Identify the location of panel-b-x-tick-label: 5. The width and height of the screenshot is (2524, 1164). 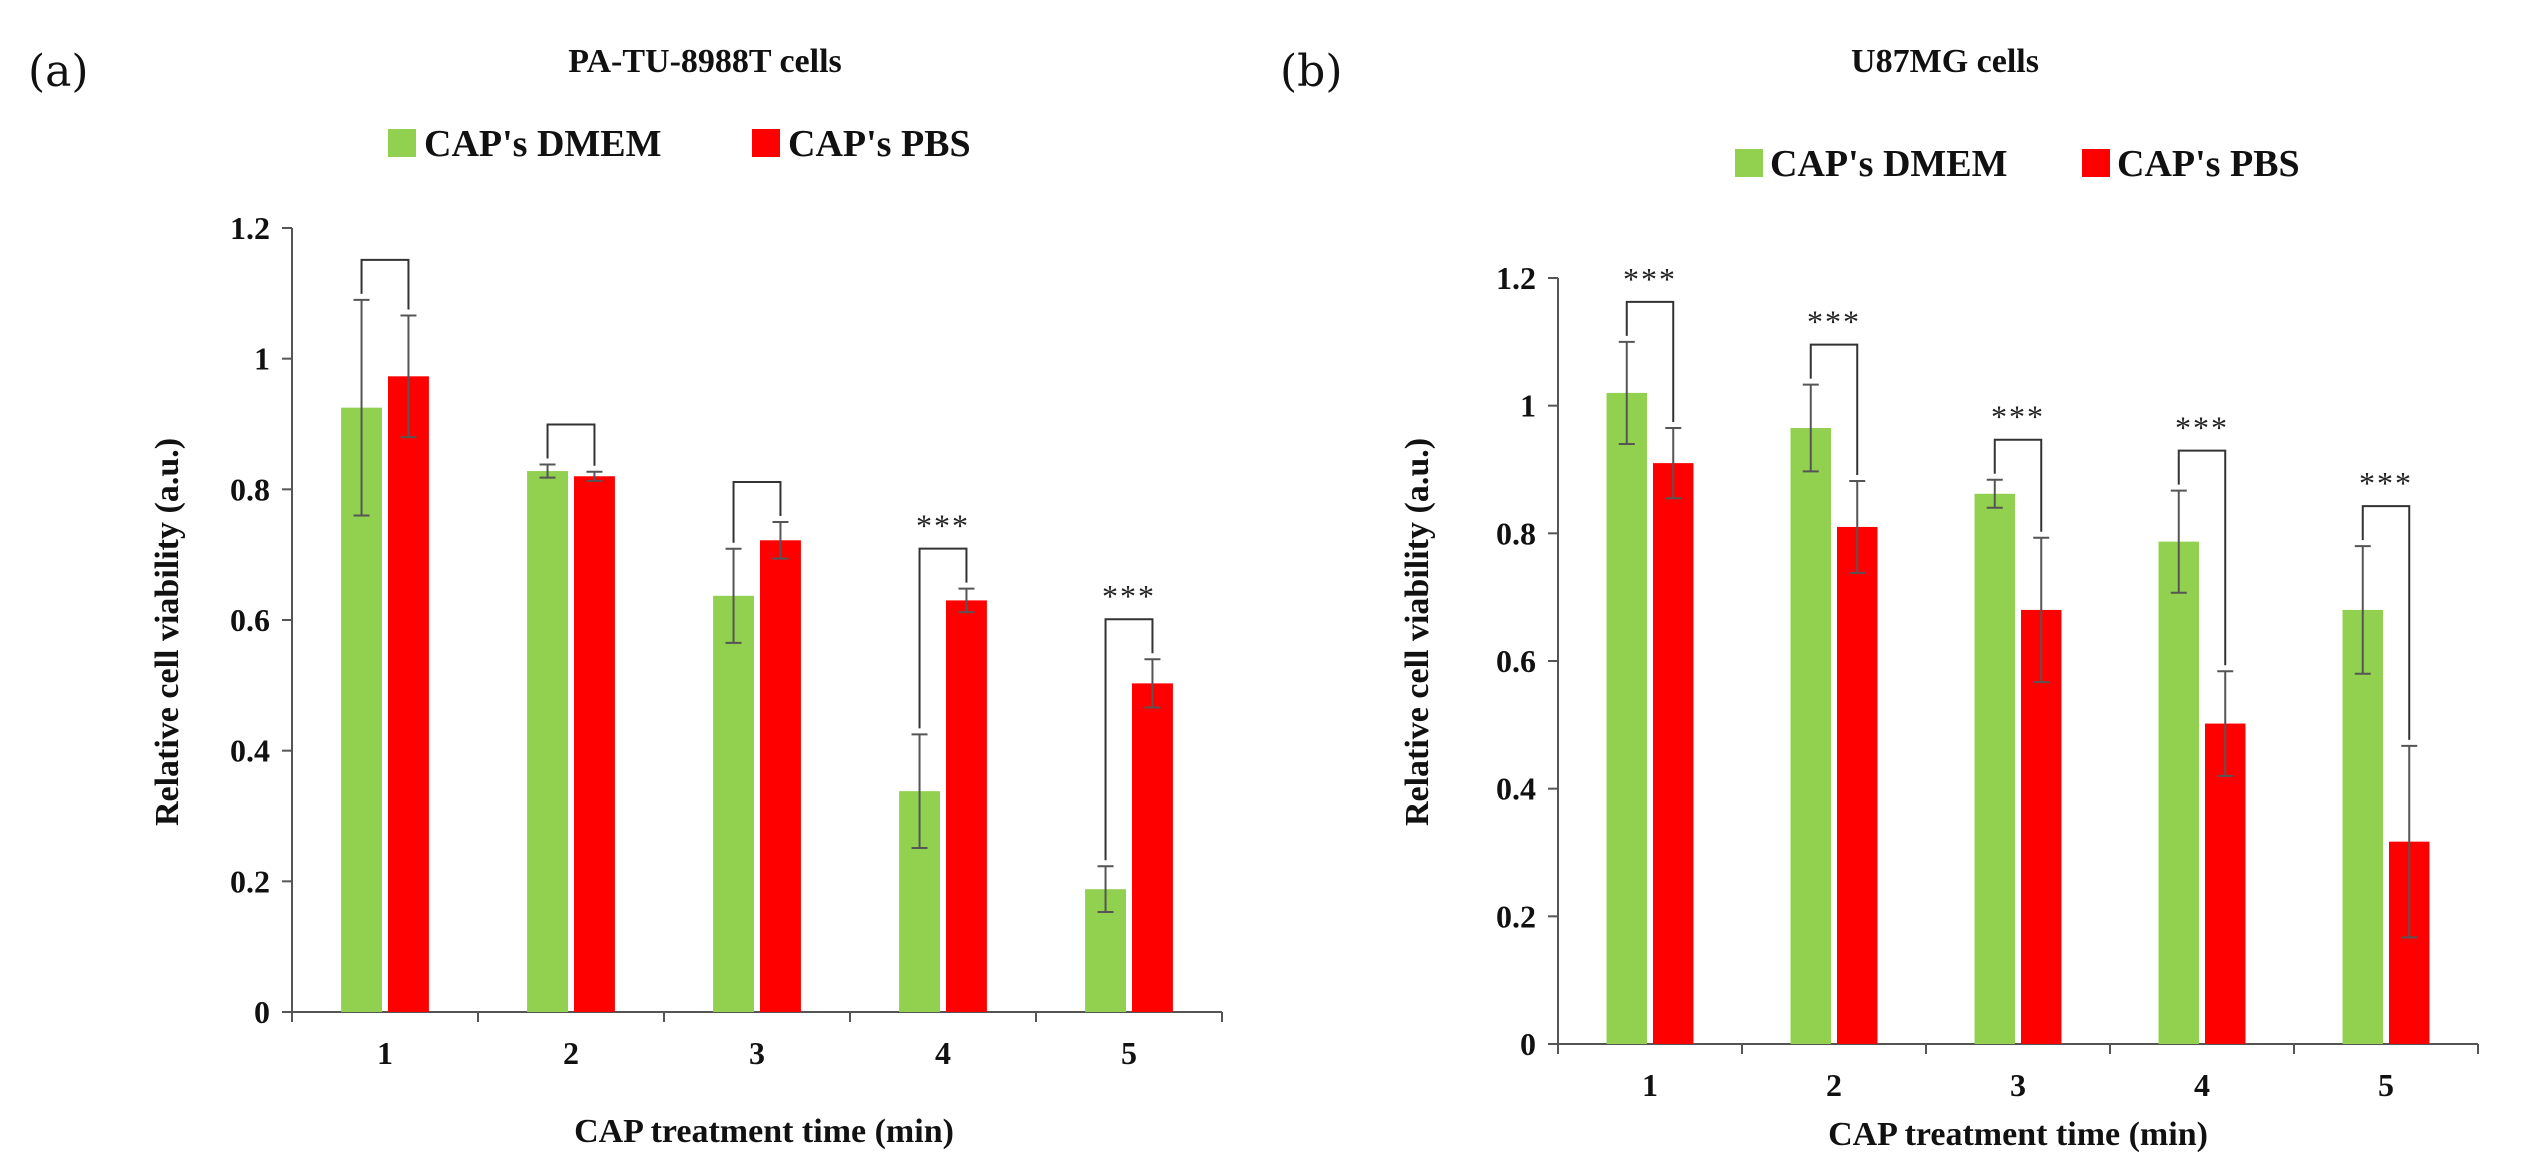
(2386, 1085).